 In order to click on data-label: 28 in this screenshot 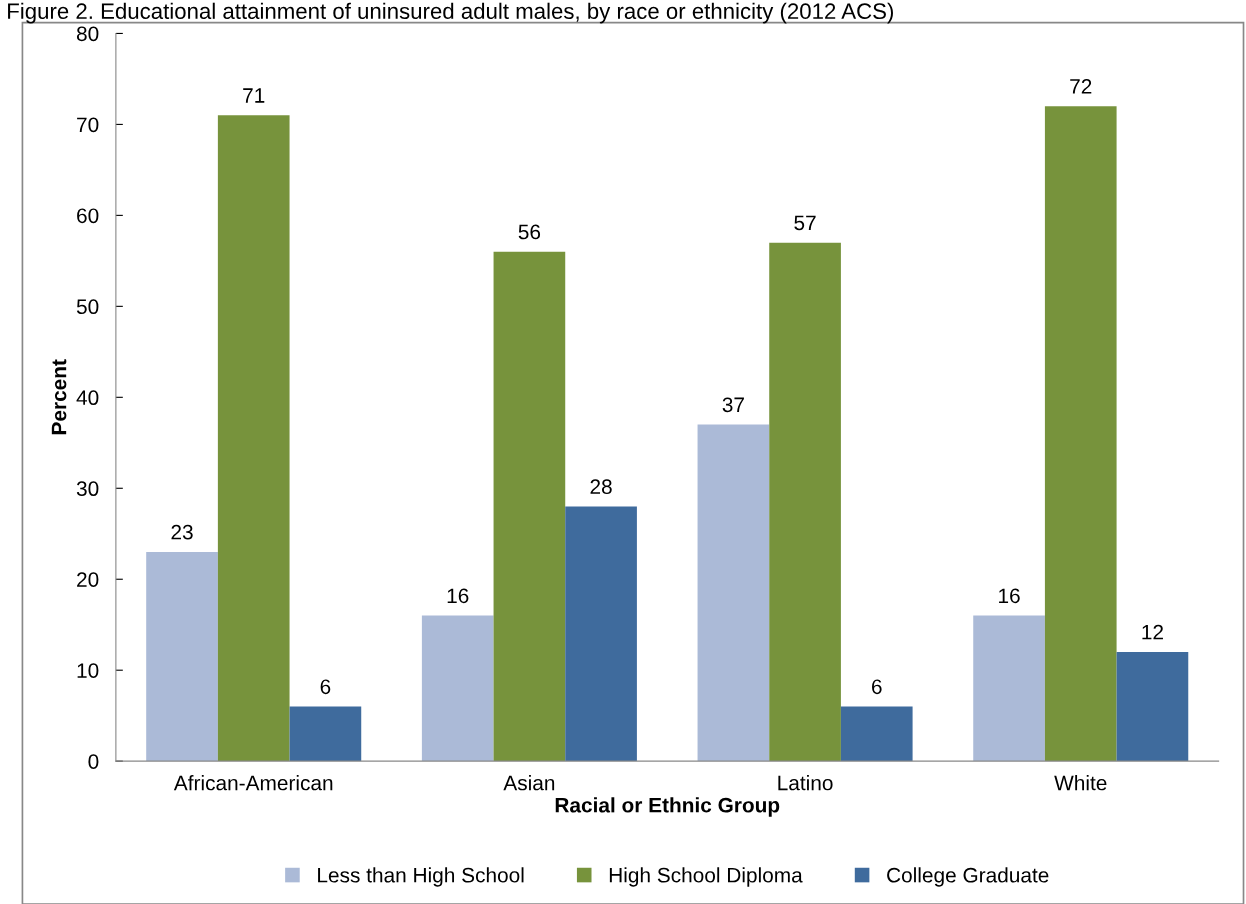, I will do `click(601, 487)`.